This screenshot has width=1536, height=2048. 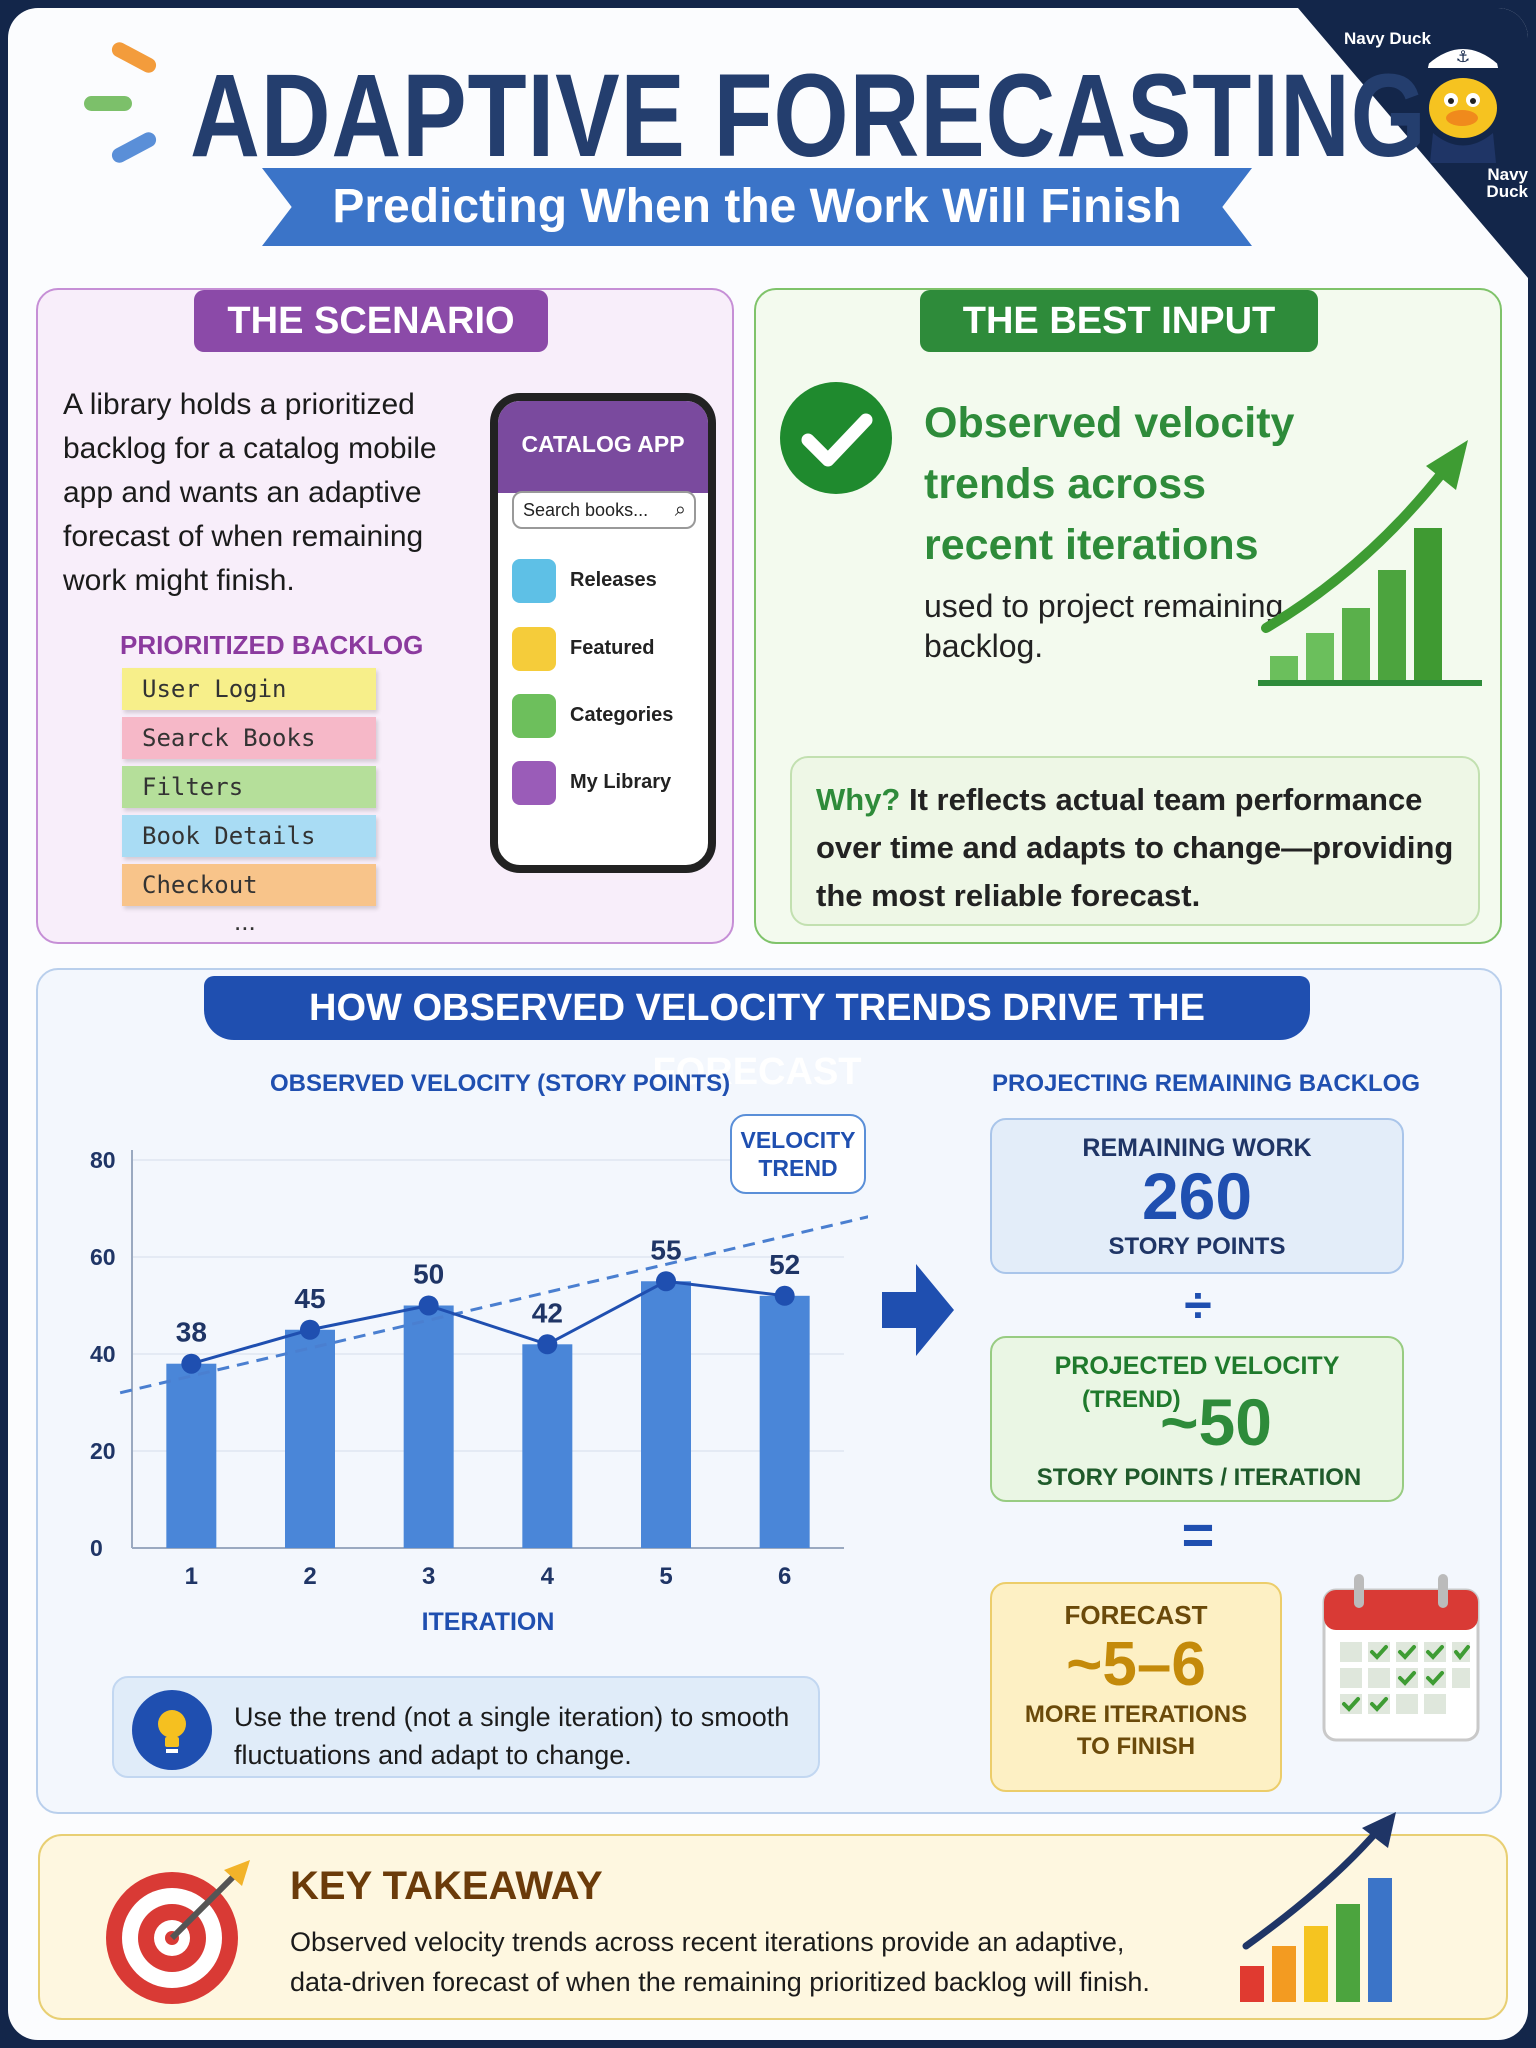 What do you see at coordinates (1197, 1148) in the screenshot?
I see `remaining-work-label: REMAINING WORK` at bounding box center [1197, 1148].